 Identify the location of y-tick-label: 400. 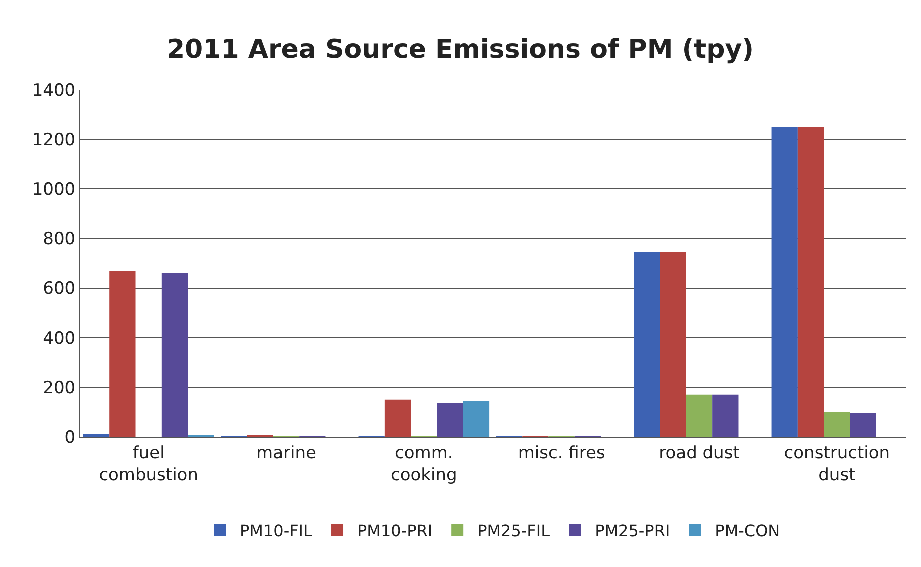
(59, 338).